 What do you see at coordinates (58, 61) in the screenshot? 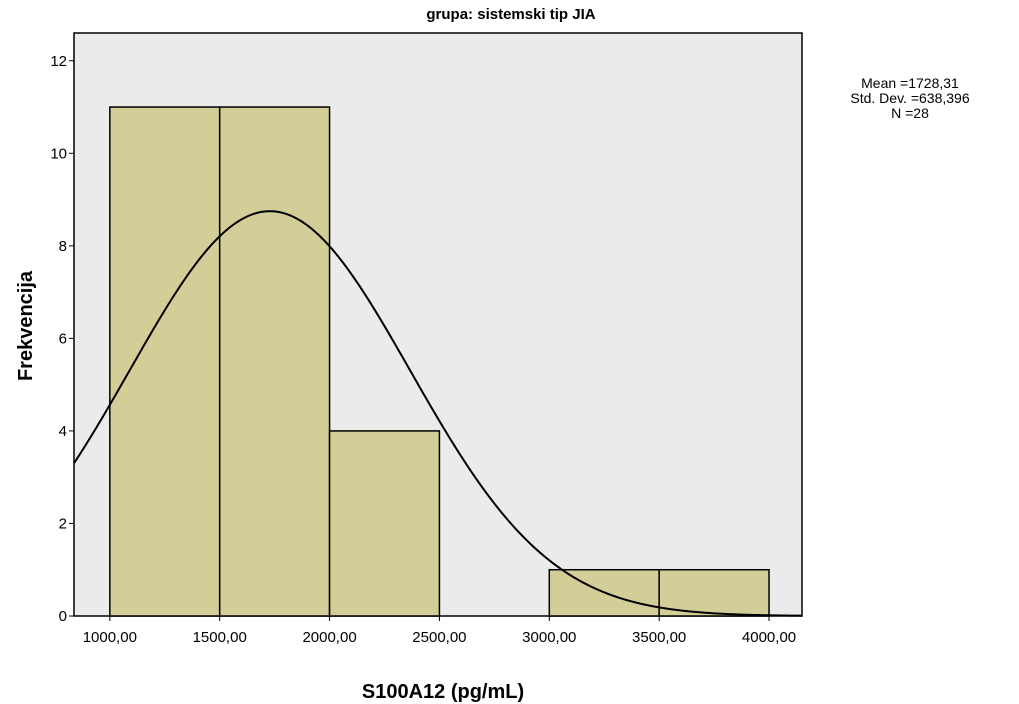
I see `y-tick-label: 12` at bounding box center [58, 61].